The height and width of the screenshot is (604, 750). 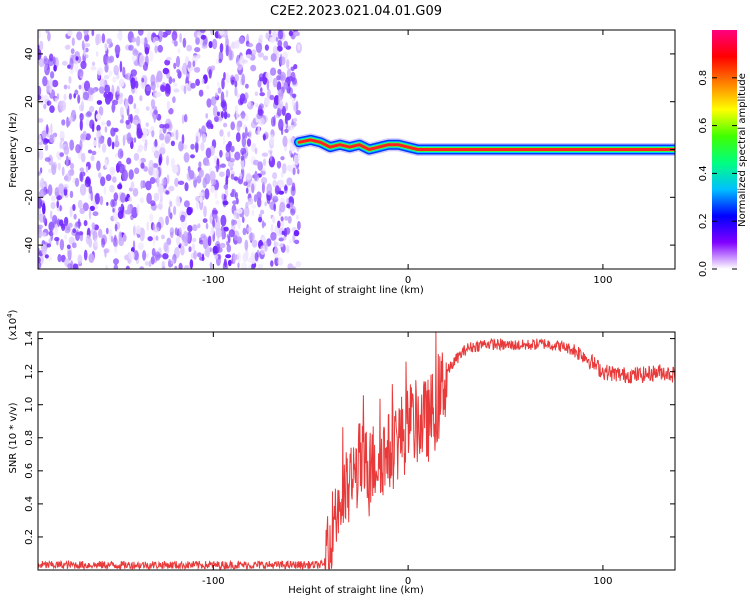 What do you see at coordinates (29, 471) in the screenshot?
I see `snr-ytick-label: 0.6` at bounding box center [29, 471].